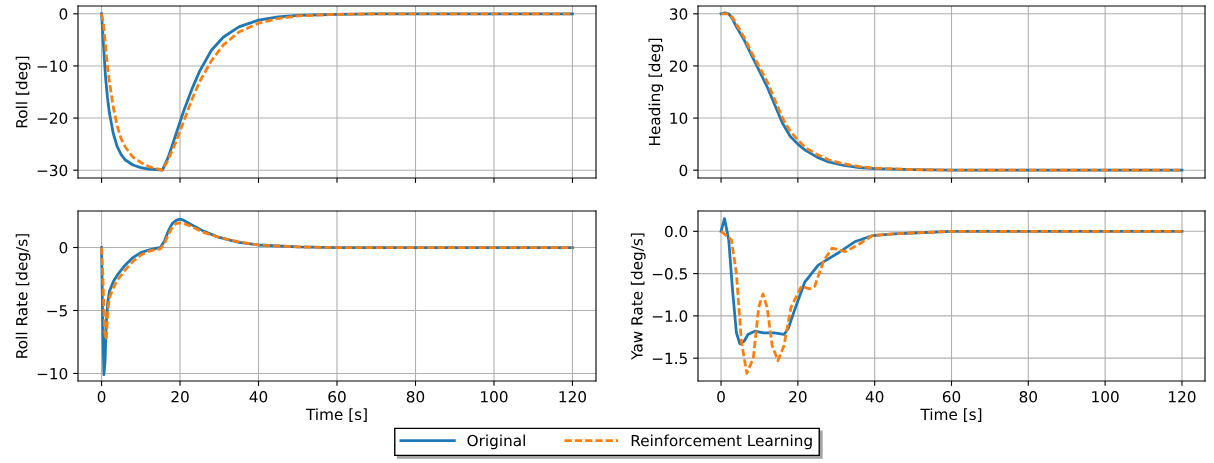  I want to click on y-axis-title: Heading [deg], so click(656, 92).